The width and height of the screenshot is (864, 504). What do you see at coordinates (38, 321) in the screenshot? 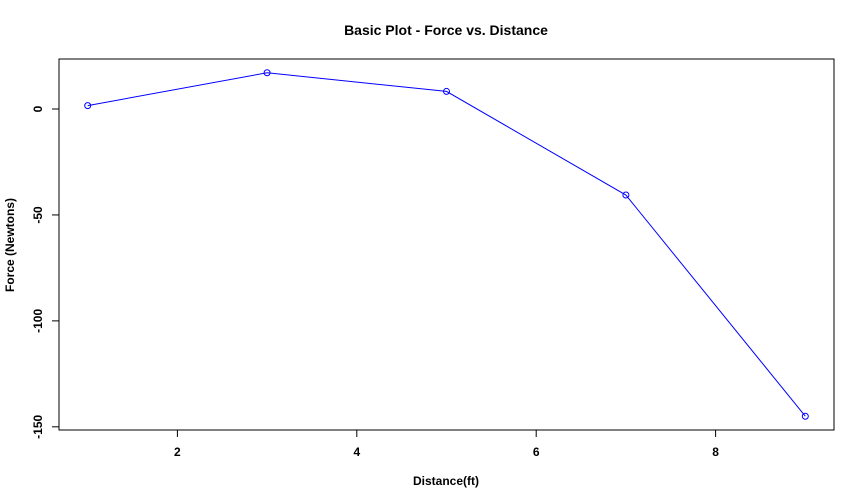
I see `y-tick-label: -100` at bounding box center [38, 321].